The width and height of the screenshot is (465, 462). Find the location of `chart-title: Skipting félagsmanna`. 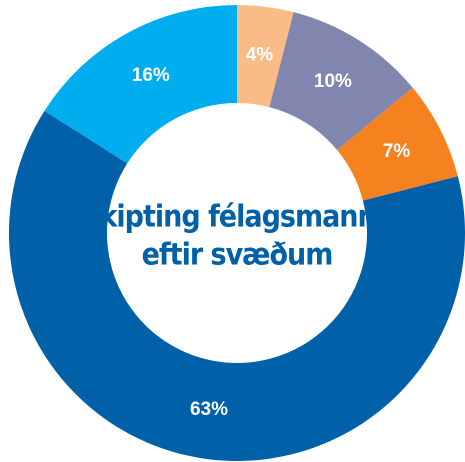

chart-title: Skipting félagsmanna is located at coordinates (237, 217).